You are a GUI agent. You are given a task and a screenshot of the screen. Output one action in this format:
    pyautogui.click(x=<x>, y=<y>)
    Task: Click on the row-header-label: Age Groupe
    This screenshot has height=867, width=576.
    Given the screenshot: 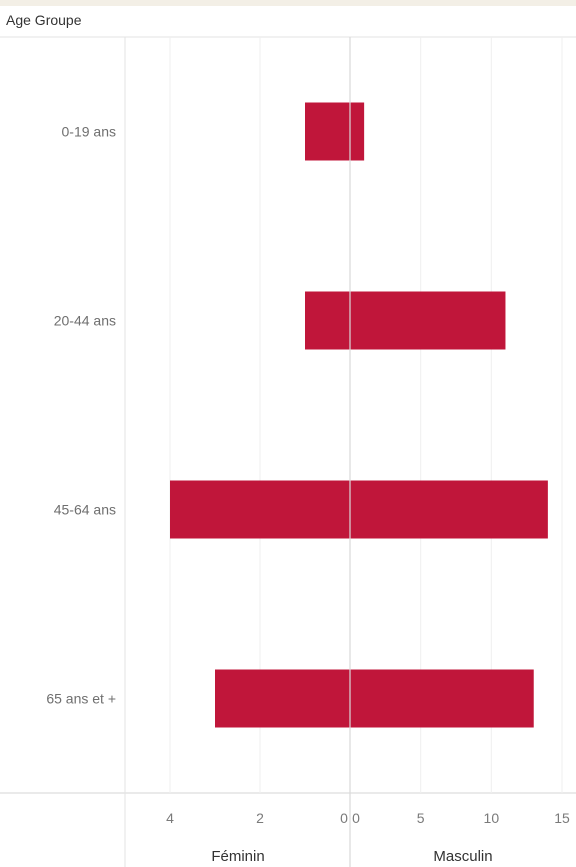 What is the action you would take?
    pyautogui.click(x=44, y=20)
    